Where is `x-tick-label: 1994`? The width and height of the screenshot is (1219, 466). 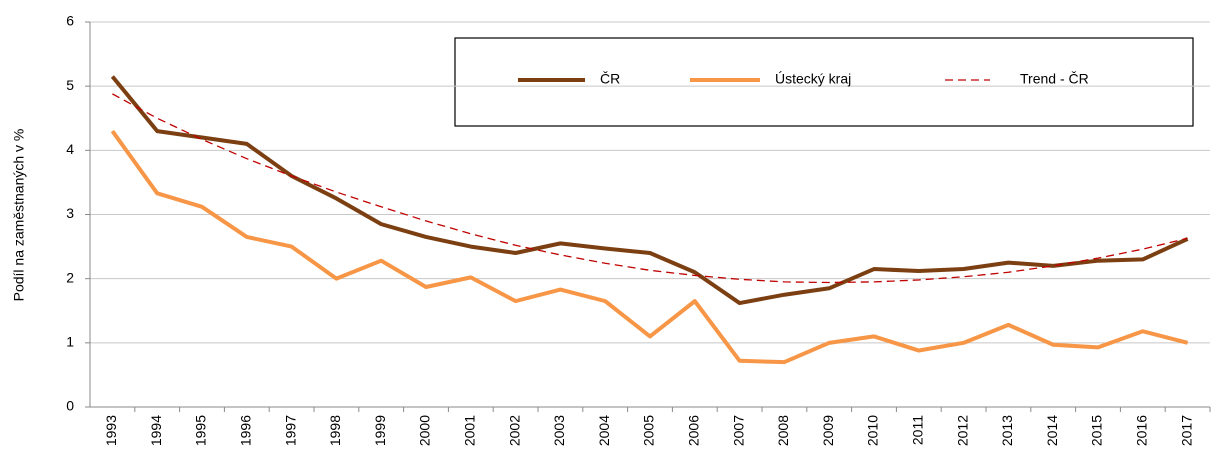 x-tick-label: 1994 is located at coordinates (156, 430).